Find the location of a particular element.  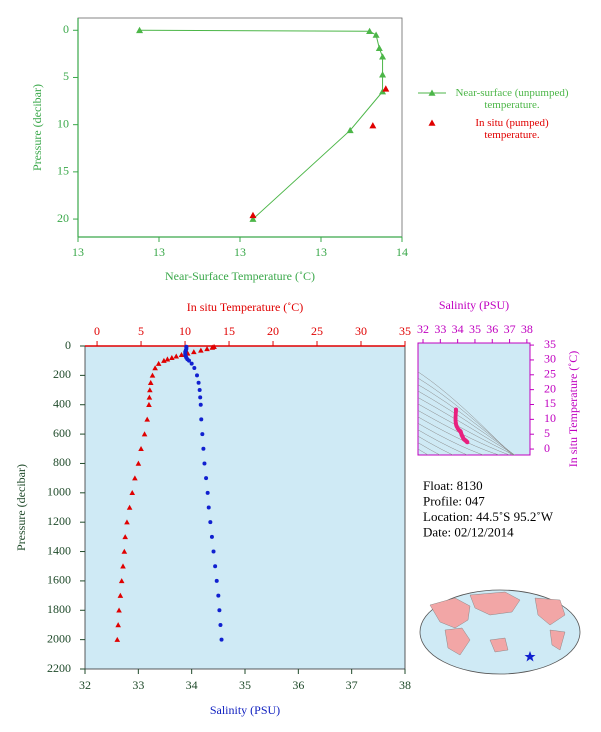

x-tick-label: 33 is located at coordinates (440, 329).